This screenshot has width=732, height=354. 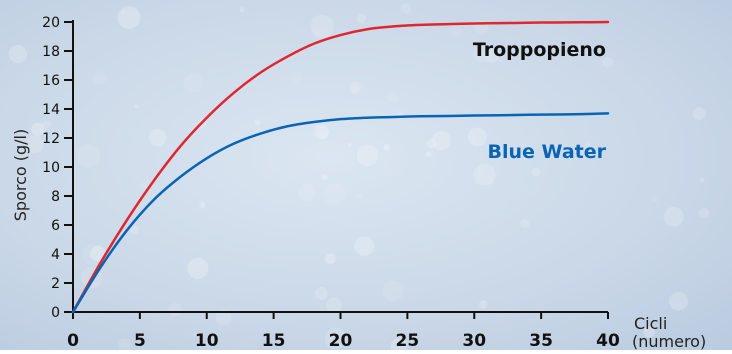 I want to click on x-tick-label: 10, so click(x=207, y=340).